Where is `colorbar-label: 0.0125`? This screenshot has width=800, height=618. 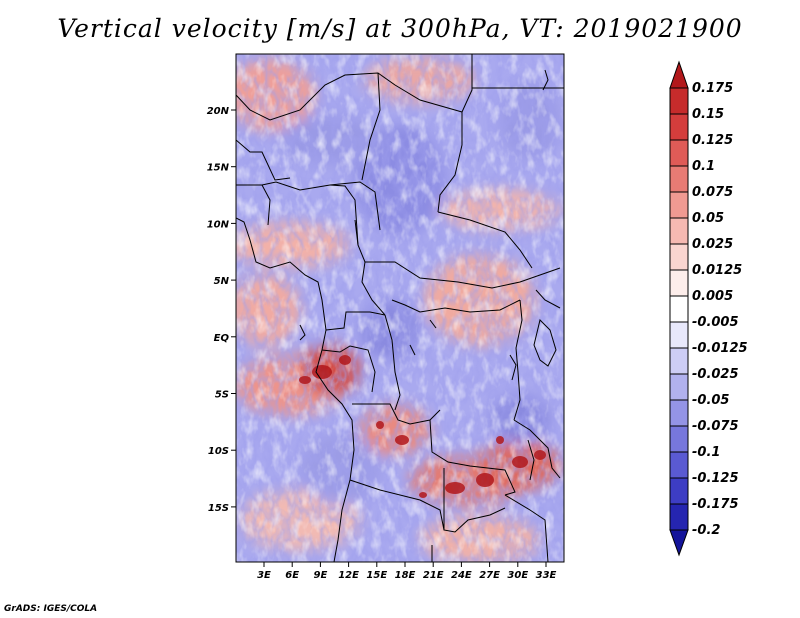 colorbar-label: 0.0125 is located at coordinates (717, 270).